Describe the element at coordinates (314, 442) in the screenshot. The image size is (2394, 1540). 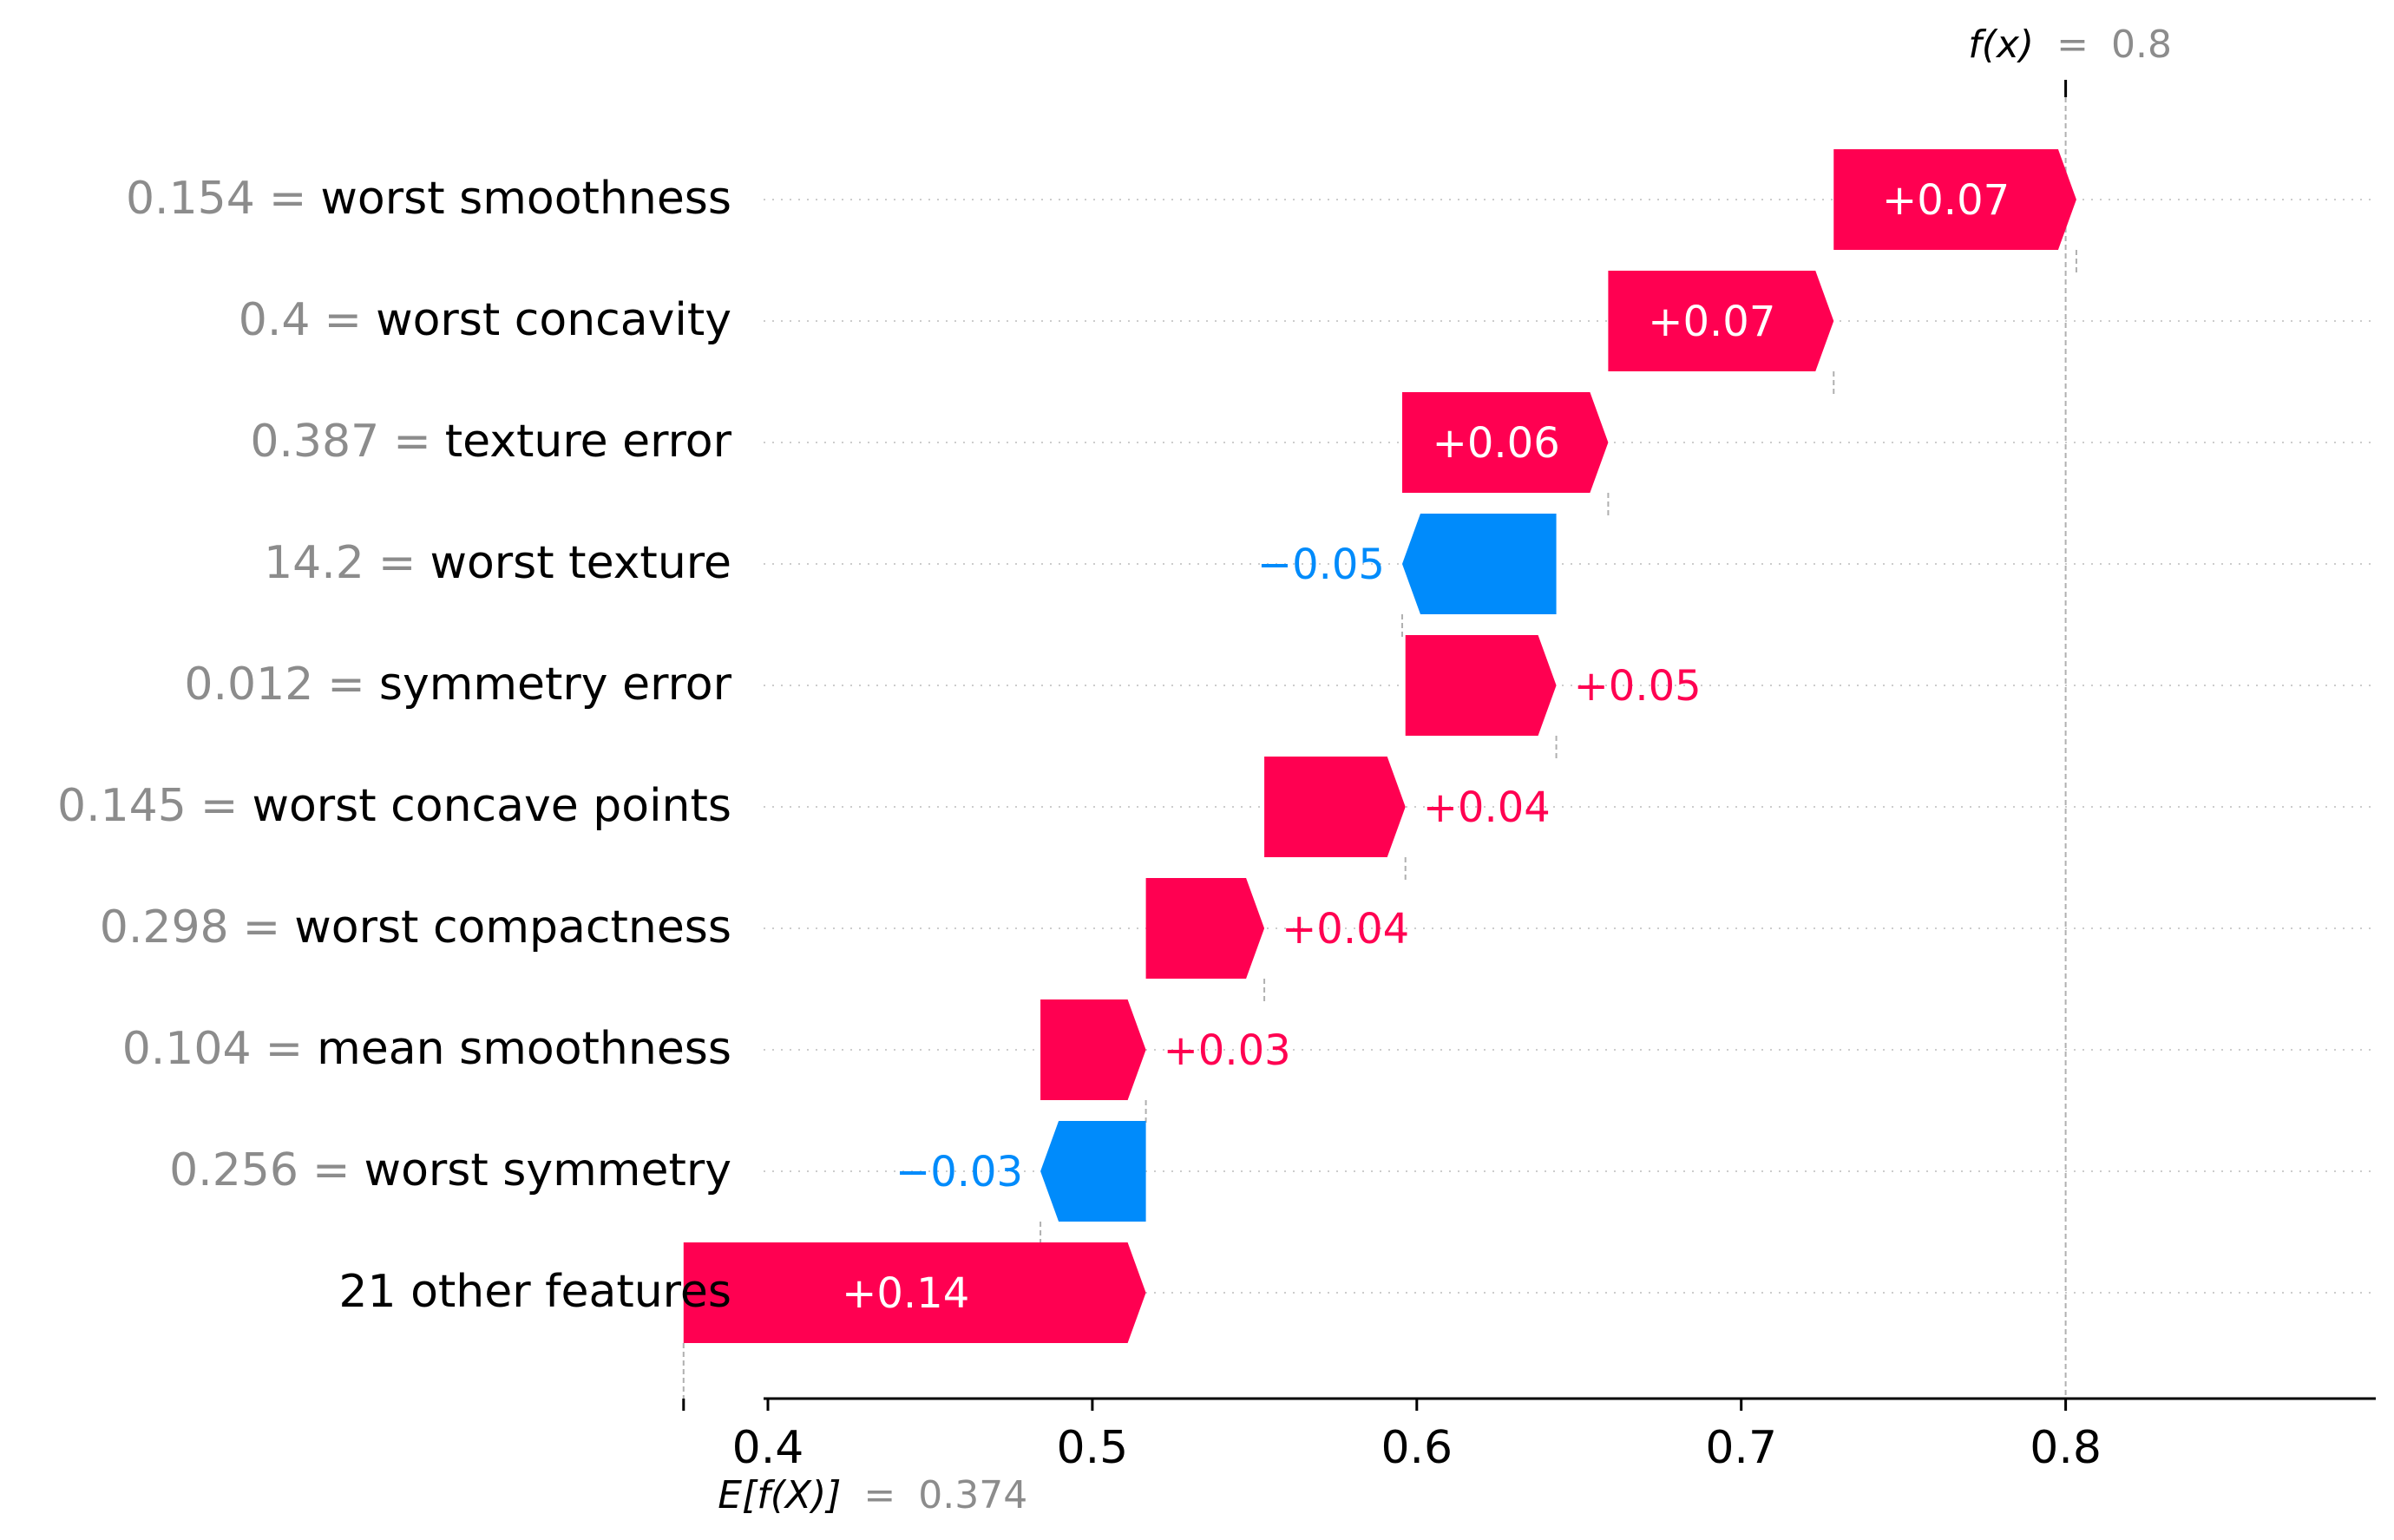
I see `feature-value: 0.387` at that location.